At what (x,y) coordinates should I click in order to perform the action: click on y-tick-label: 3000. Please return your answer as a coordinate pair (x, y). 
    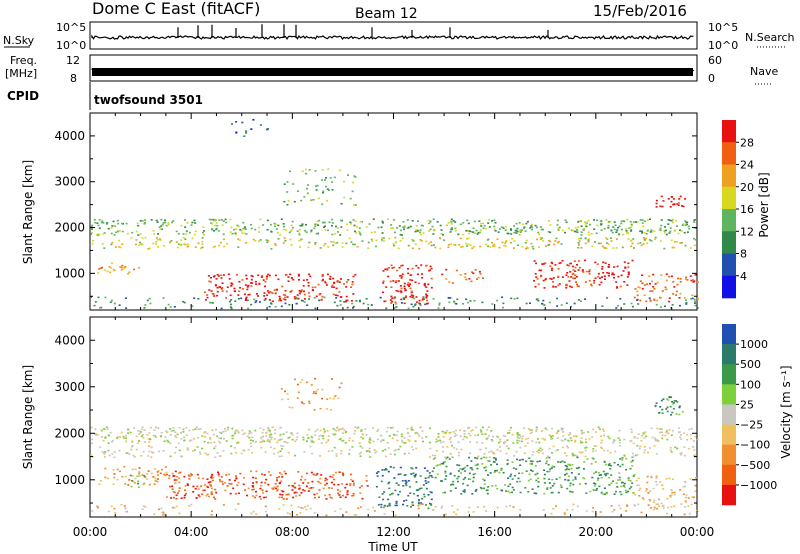
    Looking at the image, I should click on (69, 387).